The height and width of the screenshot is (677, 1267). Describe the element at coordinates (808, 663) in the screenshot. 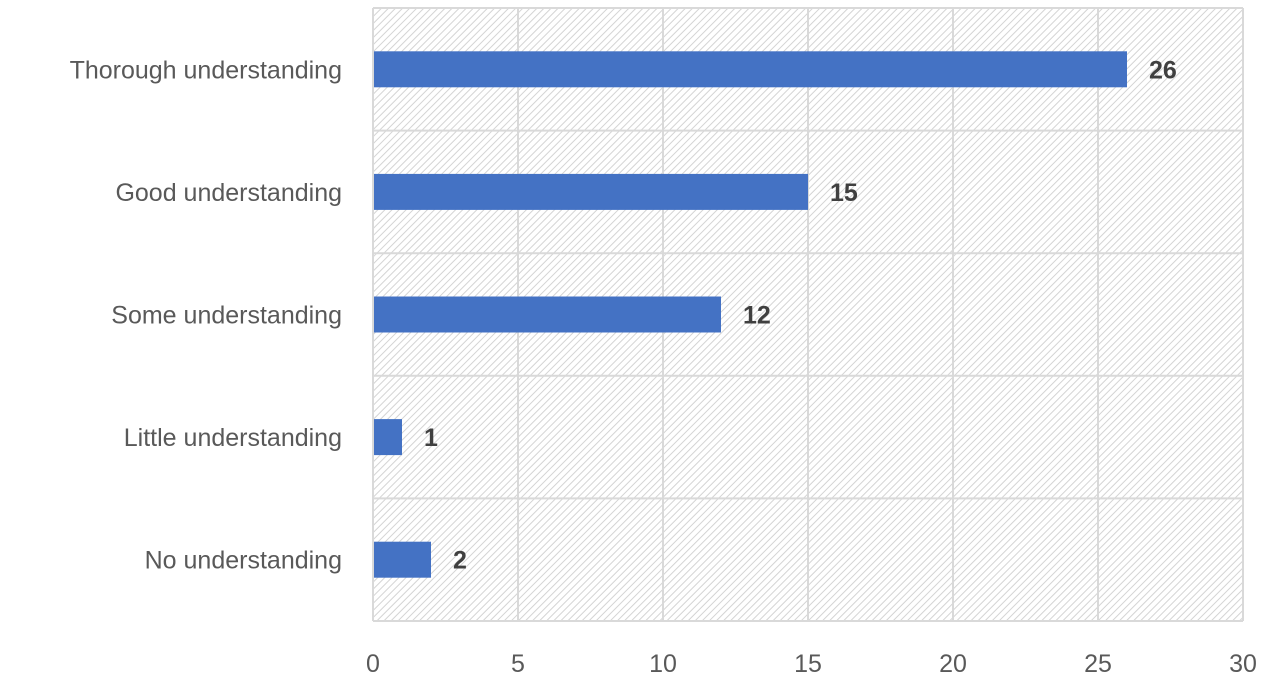

I see `x-tick-label: 15` at that location.